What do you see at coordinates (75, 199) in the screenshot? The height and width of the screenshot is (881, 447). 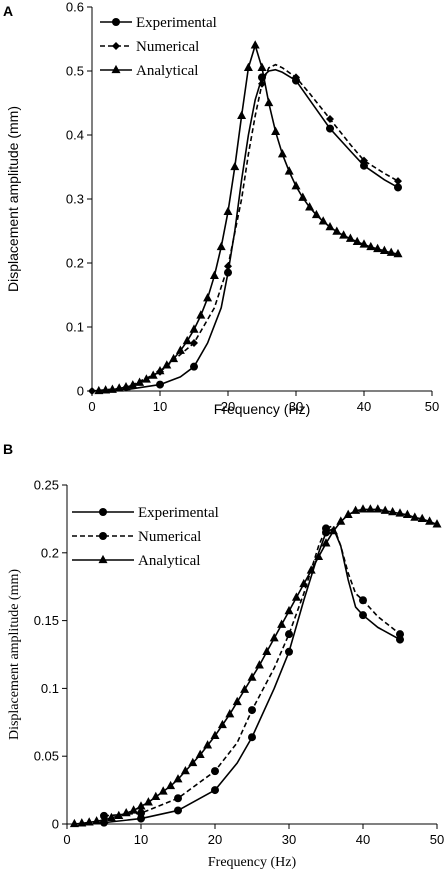 I see `y-tick-label: 0.3` at bounding box center [75, 199].